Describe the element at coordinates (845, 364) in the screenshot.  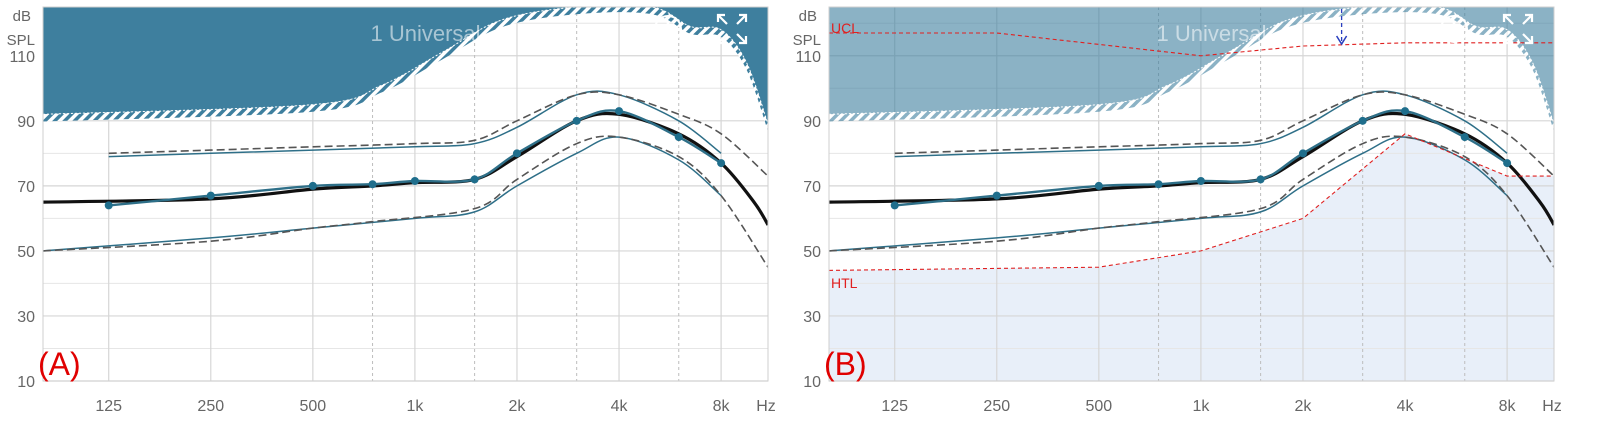
I see `panel-label: (B)` at that location.